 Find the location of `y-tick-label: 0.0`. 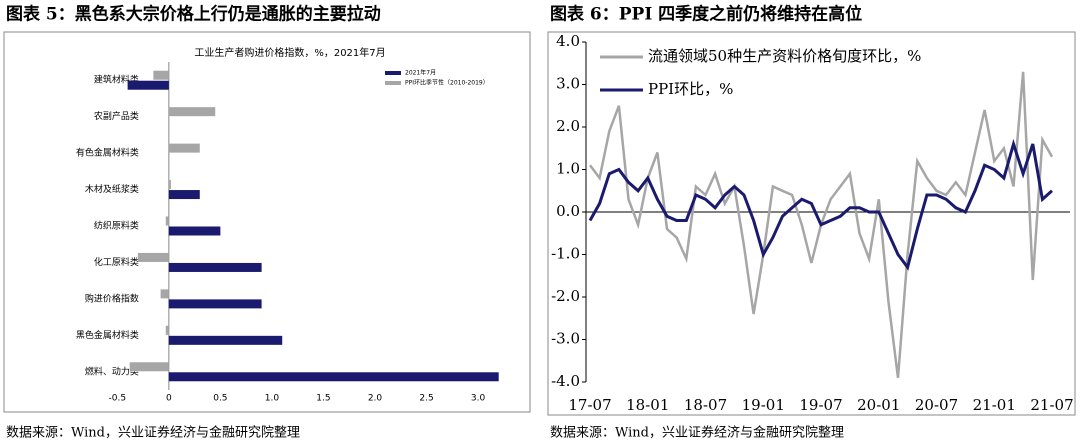

y-tick-label: 0.0 is located at coordinates (568, 211).